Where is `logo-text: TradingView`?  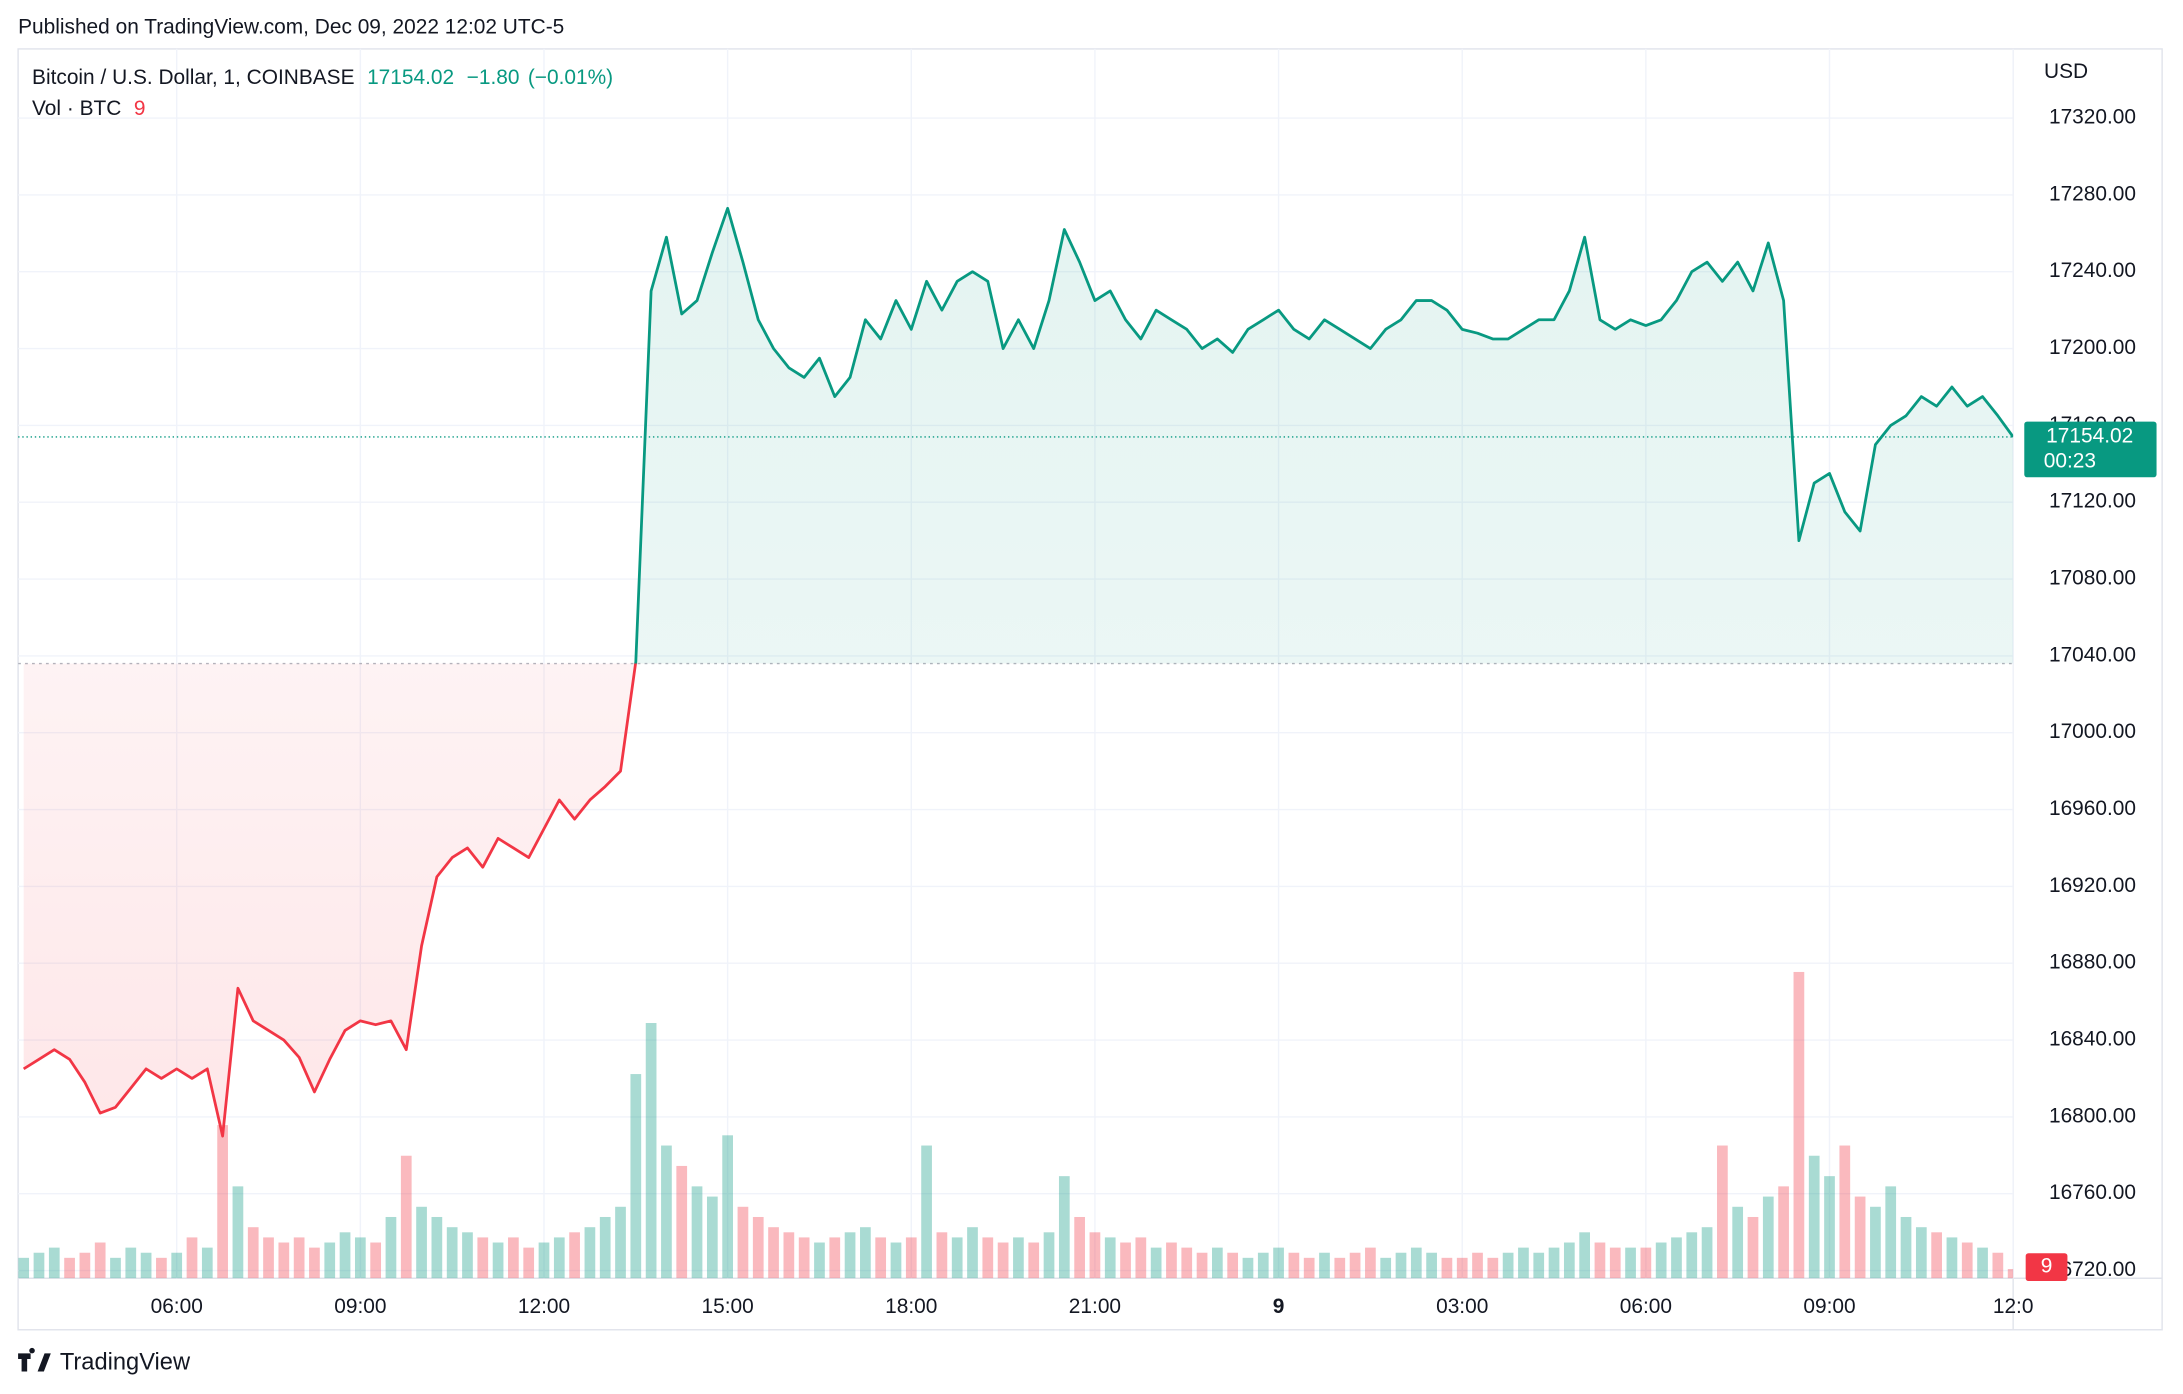 logo-text: TradingView is located at coordinates (125, 1362).